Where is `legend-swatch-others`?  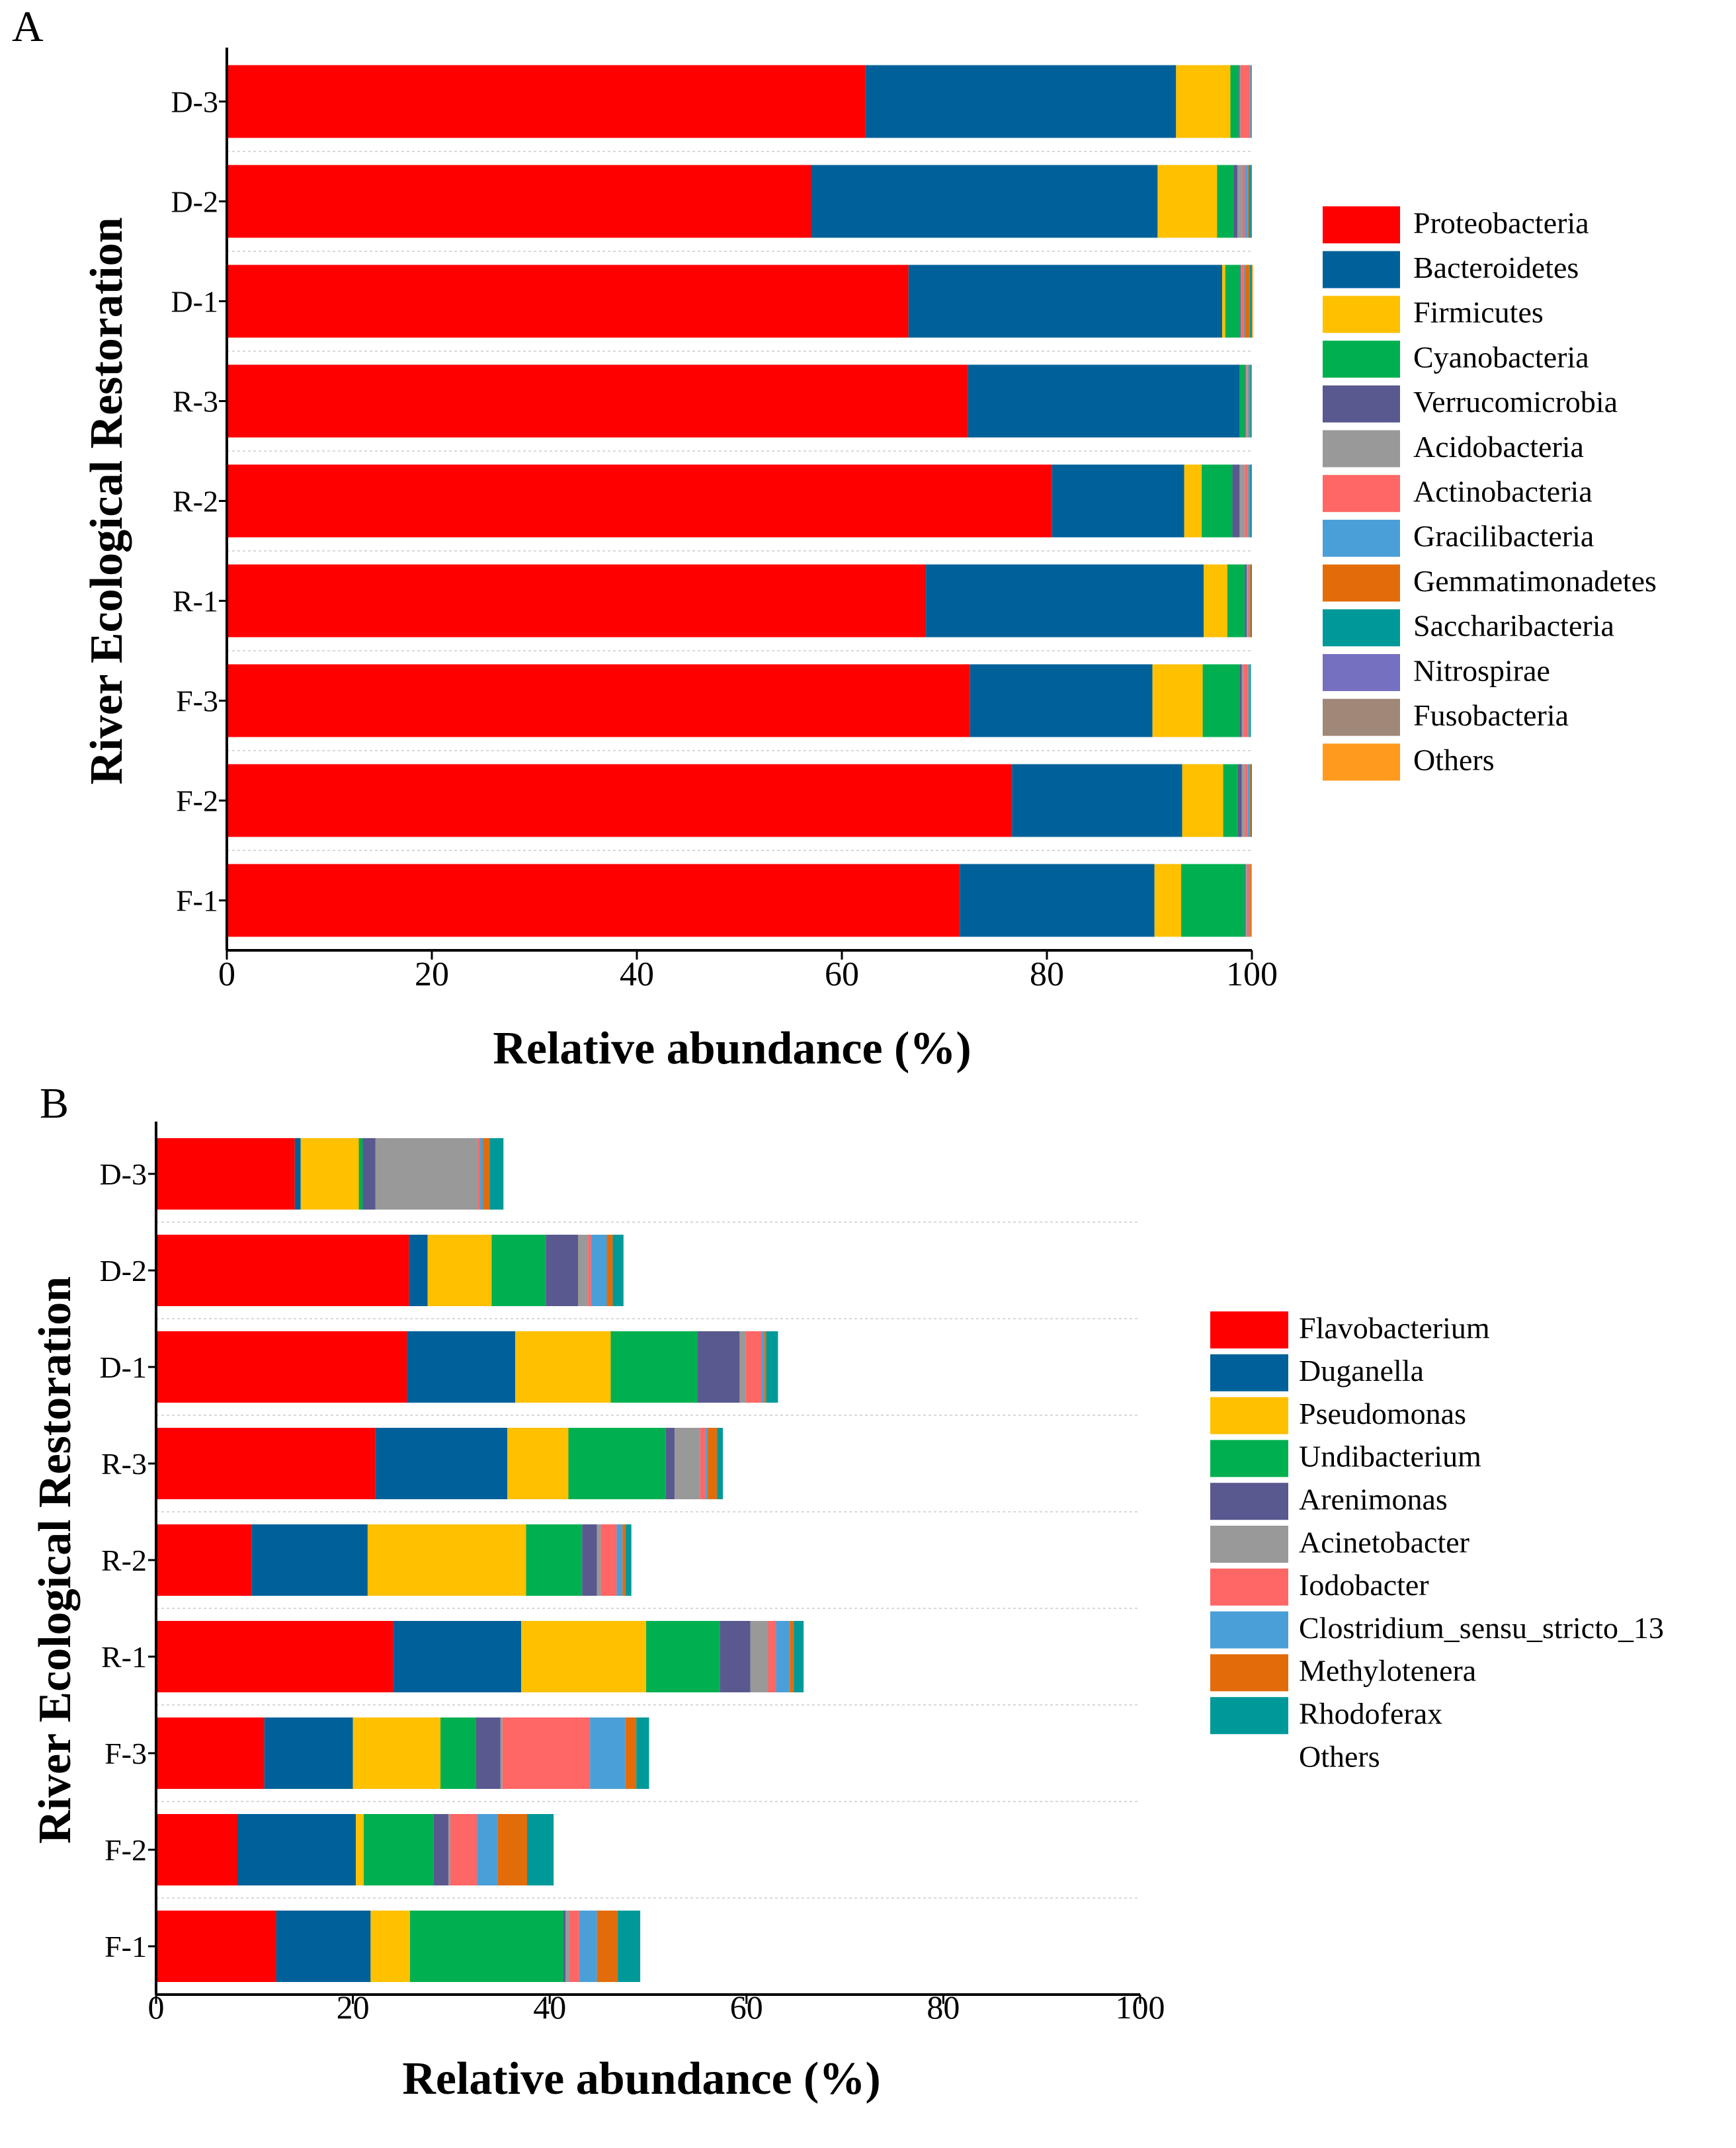
legend-swatch-others is located at coordinates (1249, 1758).